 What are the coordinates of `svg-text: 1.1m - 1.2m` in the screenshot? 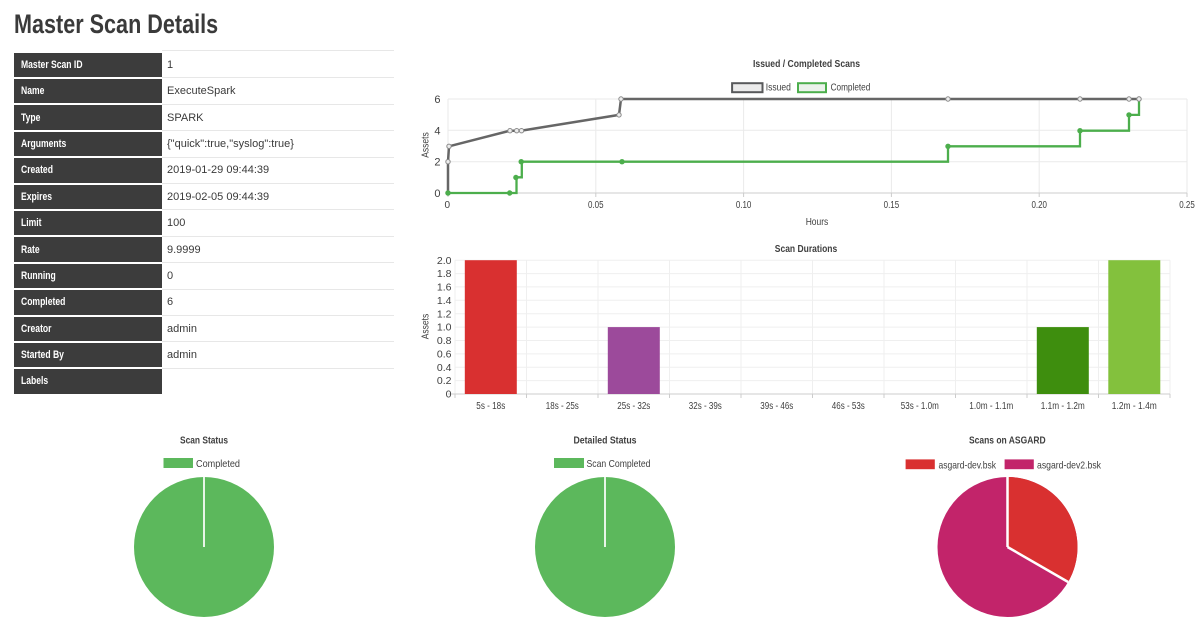 It's located at (1063, 406).